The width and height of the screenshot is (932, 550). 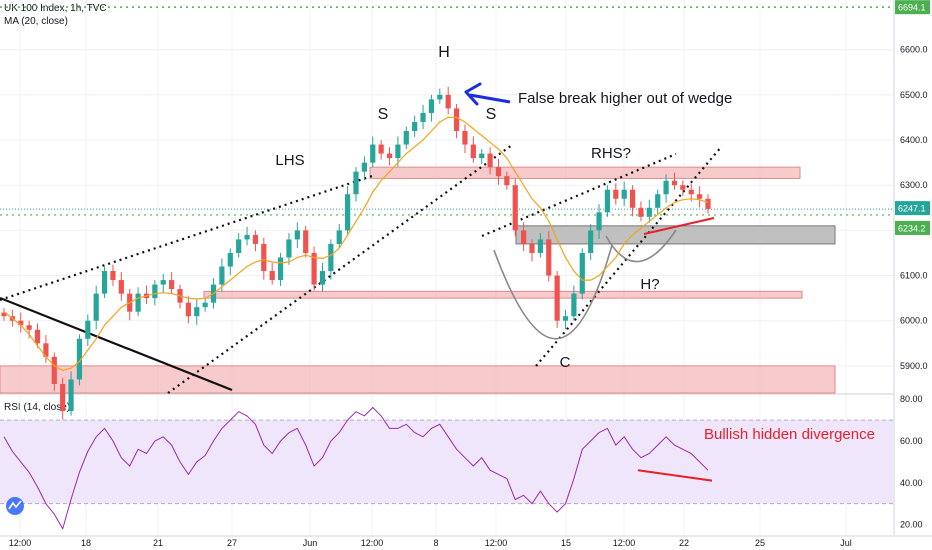 What do you see at coordinates (566, 543) in the screenshot?
I see `x-tick-label: 15` at bounding box center [566, 543].